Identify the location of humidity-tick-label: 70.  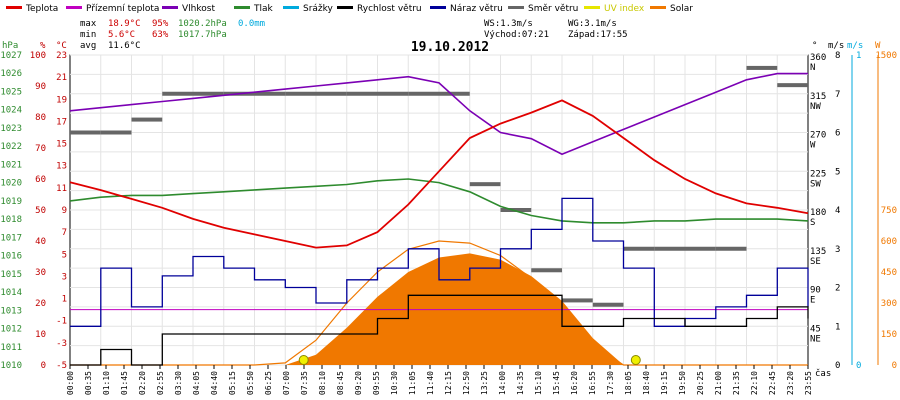
(40, 149).